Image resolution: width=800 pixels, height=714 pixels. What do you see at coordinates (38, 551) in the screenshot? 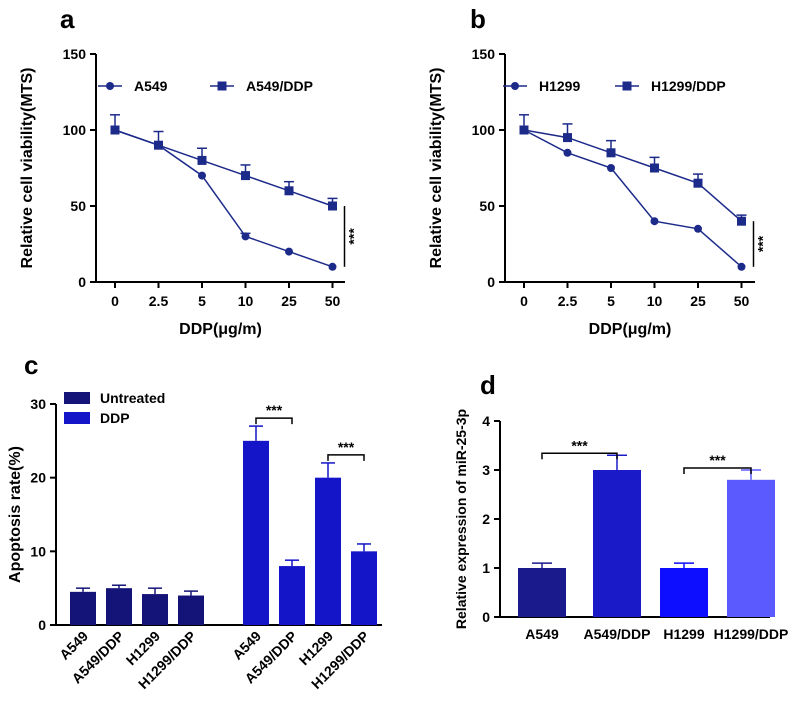
I see `y-tick-label: 10` at bounding box center [38, 551].